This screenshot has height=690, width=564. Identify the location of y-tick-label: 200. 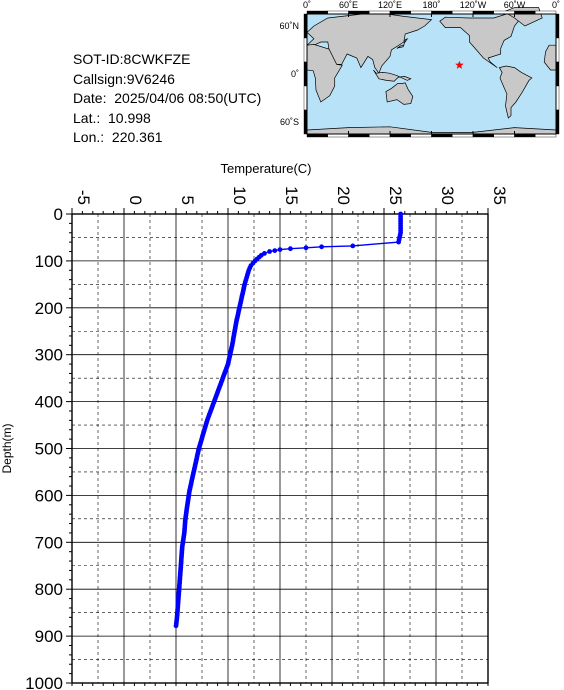
(49, 308).